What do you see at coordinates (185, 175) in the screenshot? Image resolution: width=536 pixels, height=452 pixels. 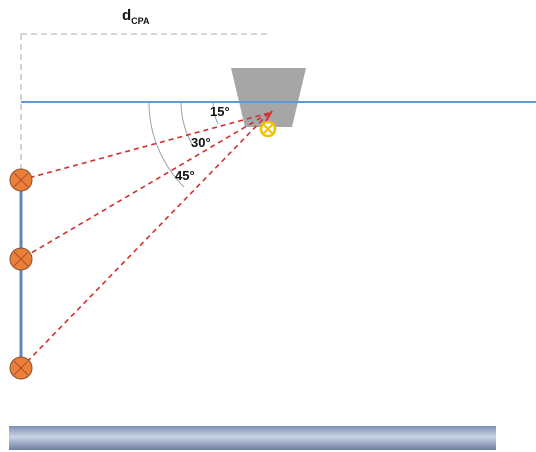 I see `angle-label-45: 45°` at bounding box center [185, 175].